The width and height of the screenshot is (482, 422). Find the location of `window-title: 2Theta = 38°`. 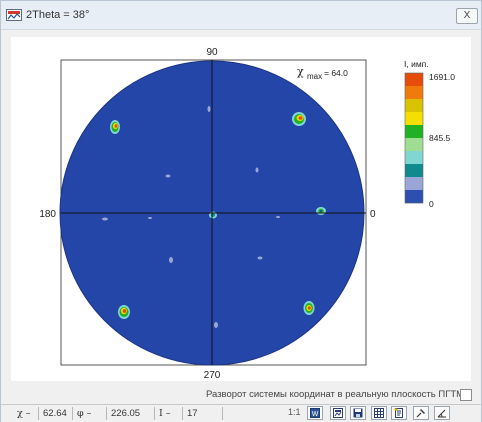

window-title: 2Theta = 38° is located at coordinates (58, 15).